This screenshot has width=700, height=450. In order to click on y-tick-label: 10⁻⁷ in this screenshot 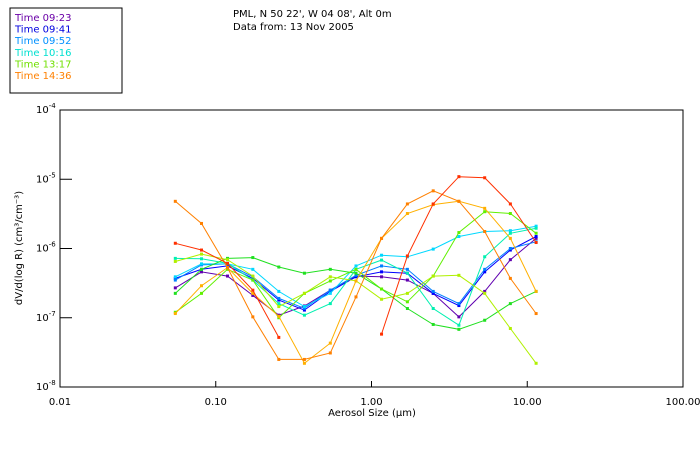, I will do `click(46, 317)`.